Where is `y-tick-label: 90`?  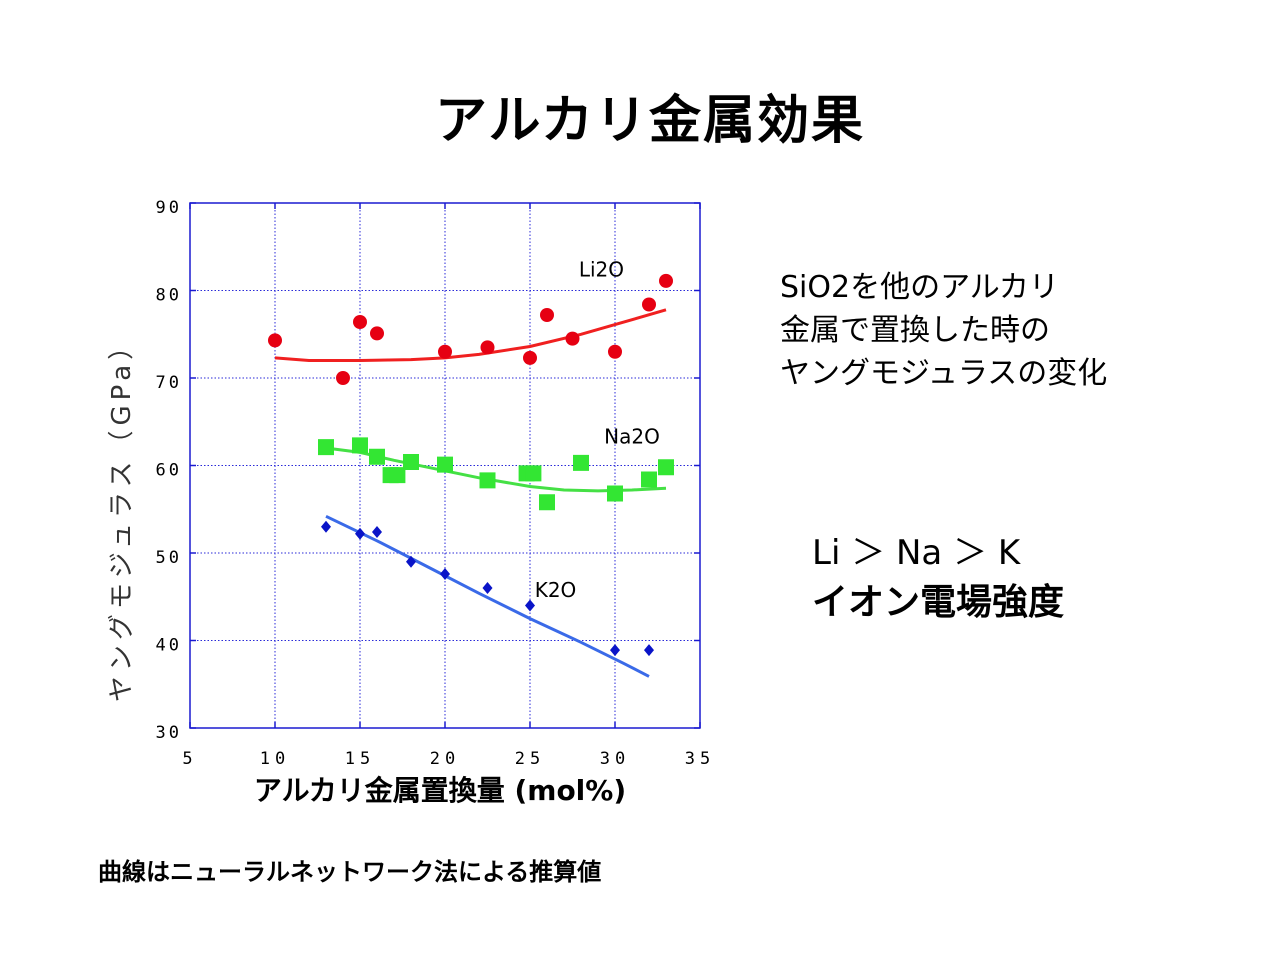
y-tick-label: 90 is located at coordinates (169, 208).